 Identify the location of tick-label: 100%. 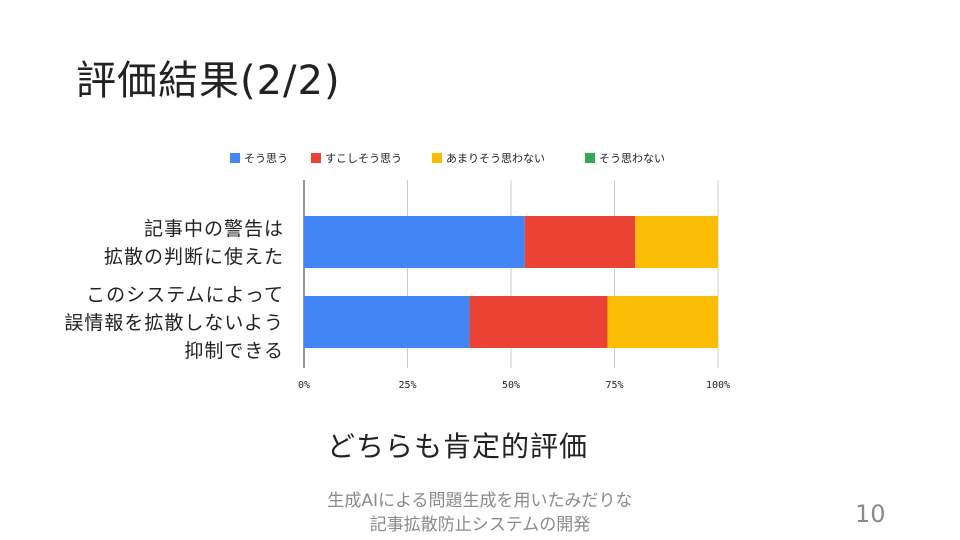
(718, 385).